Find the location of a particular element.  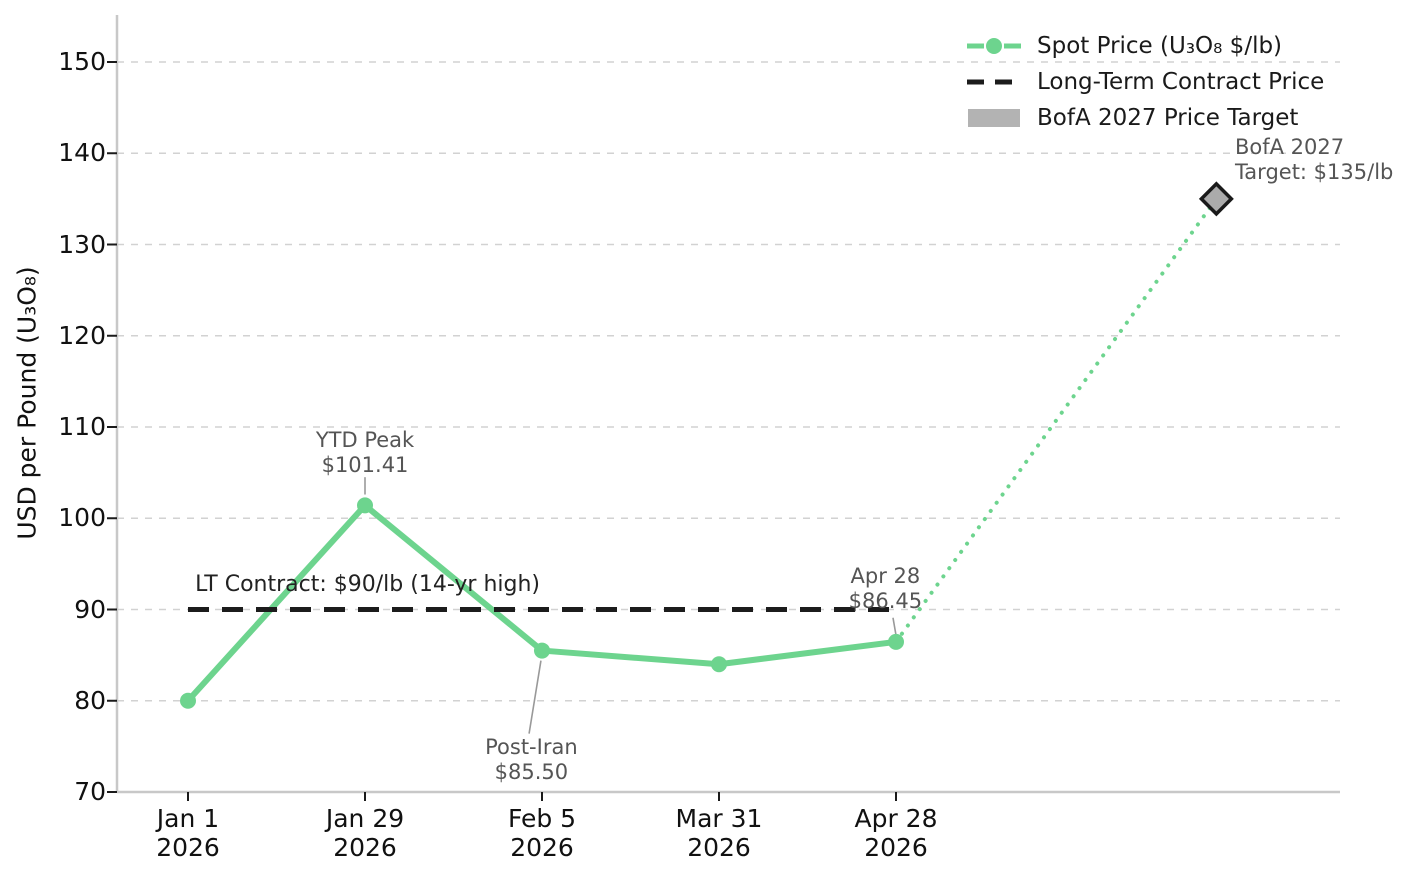

y-tick-label: 70 is located at coordinates (90, 791).